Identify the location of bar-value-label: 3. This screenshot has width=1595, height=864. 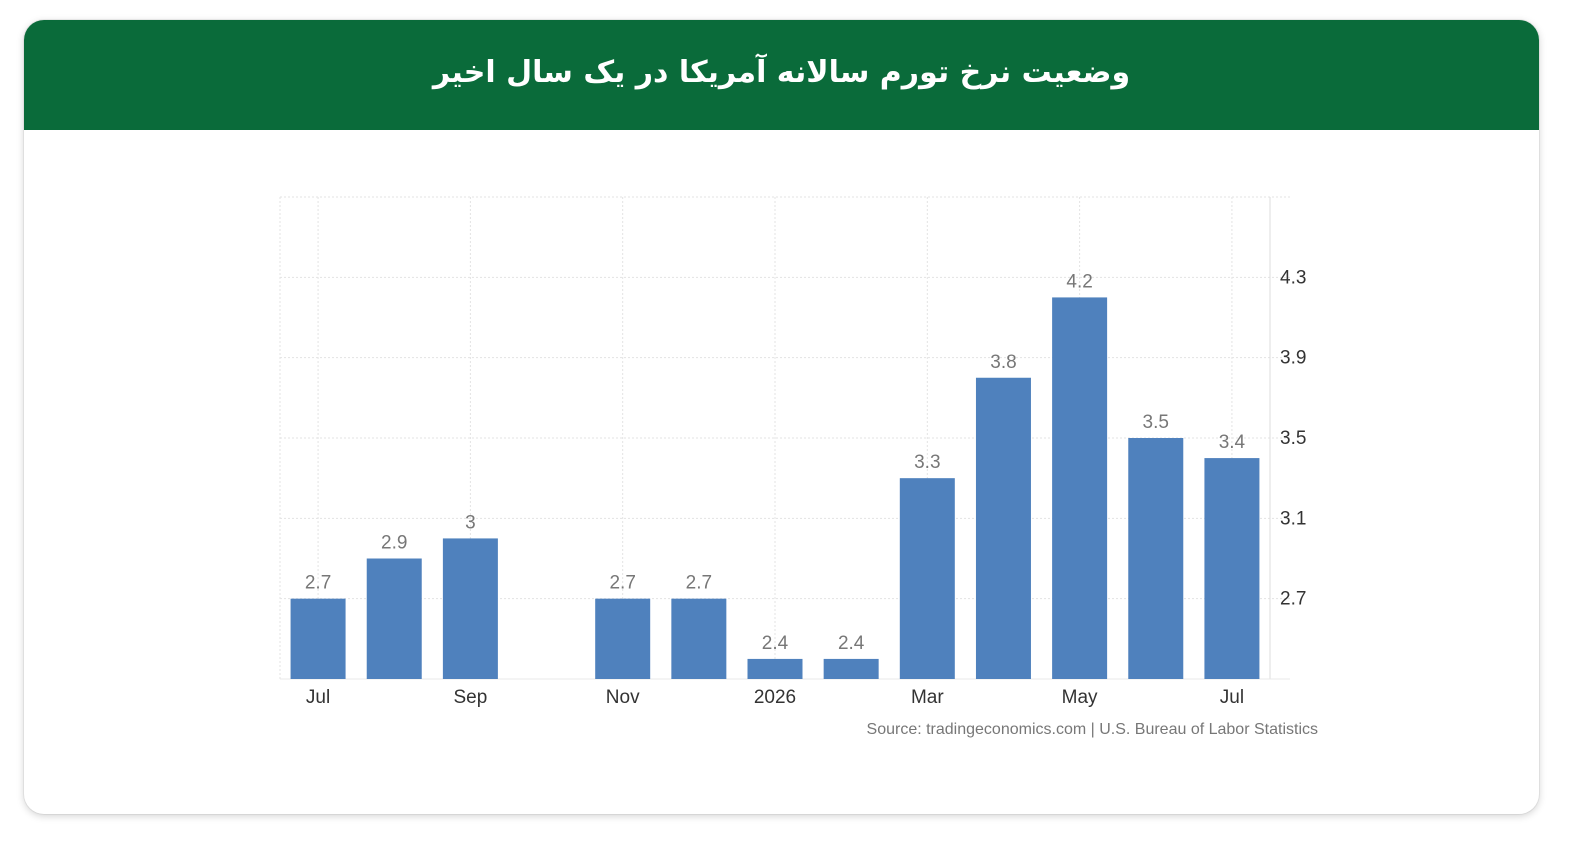
(470, 522).